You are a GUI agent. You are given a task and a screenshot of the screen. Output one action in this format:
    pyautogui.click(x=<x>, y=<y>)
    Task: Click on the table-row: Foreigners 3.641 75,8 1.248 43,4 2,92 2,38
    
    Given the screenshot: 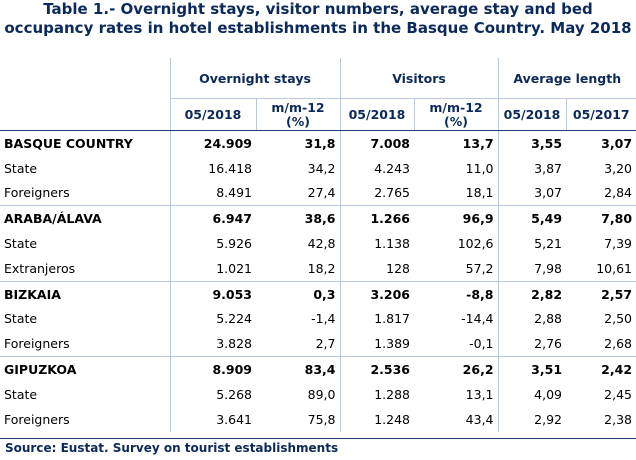 What is the action you would take?
    pyautogui.click(x=318, y=419)
    